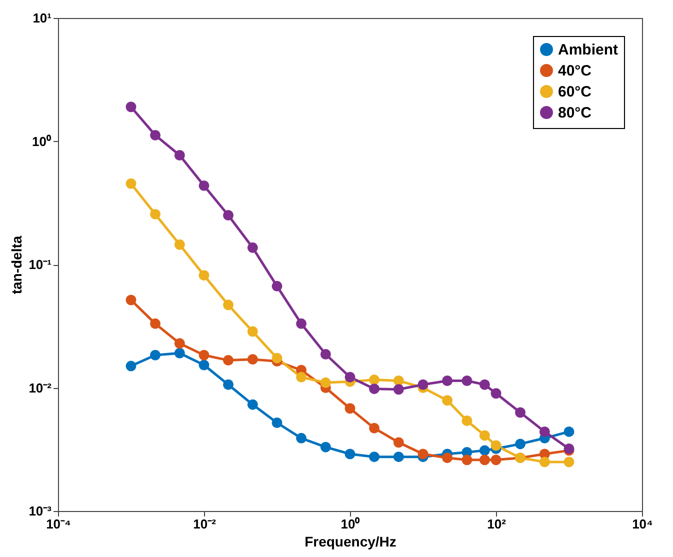 The height and width of the screenshot is (557, 673). Describe the element at coordinates (575, 113) in the screenshot. I see `legend-label: 80°C` at that location.